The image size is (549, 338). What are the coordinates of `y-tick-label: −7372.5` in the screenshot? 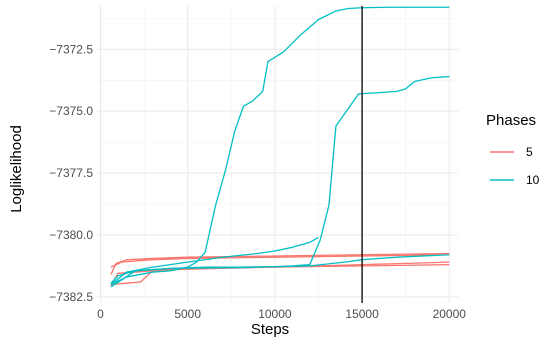 It's located at (71, 49).